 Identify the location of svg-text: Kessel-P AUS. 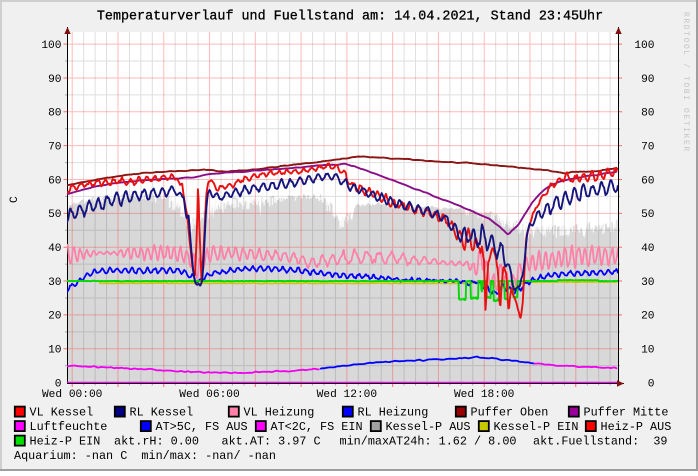
(428, 427).